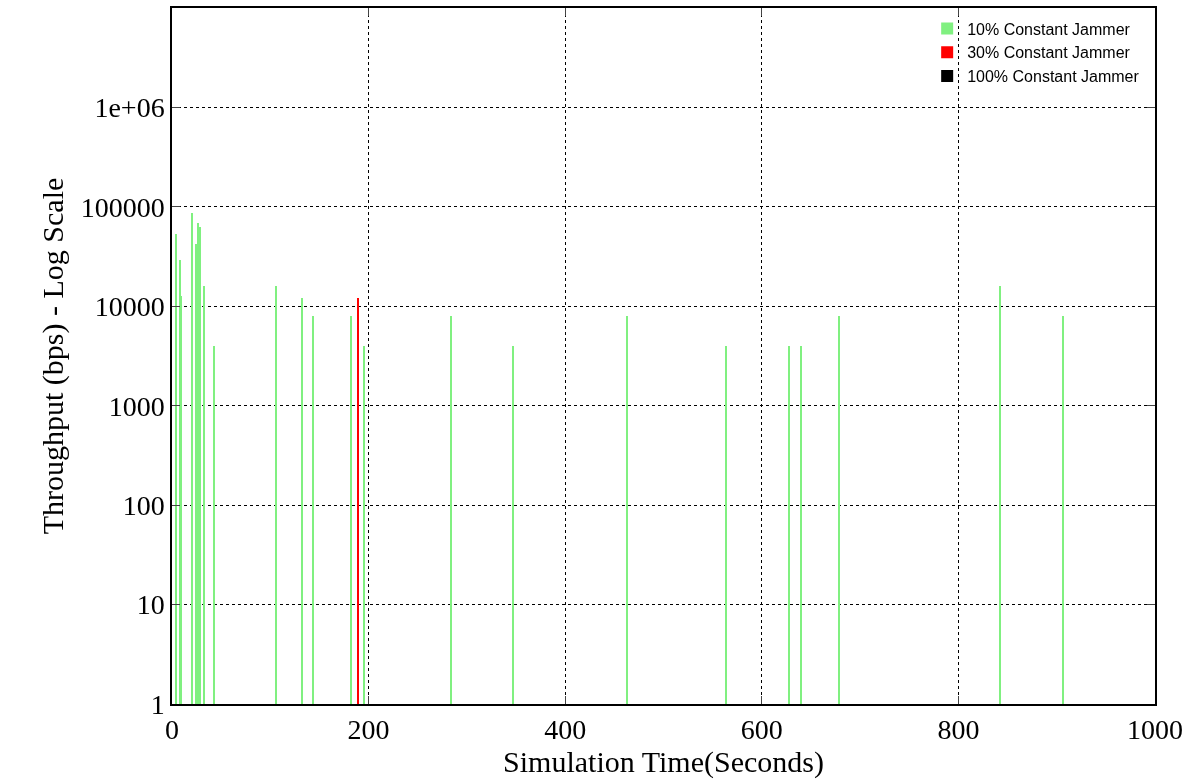 The image size is (1199, 780). I want to click on x-tick-label: 400, so click(565, 730).